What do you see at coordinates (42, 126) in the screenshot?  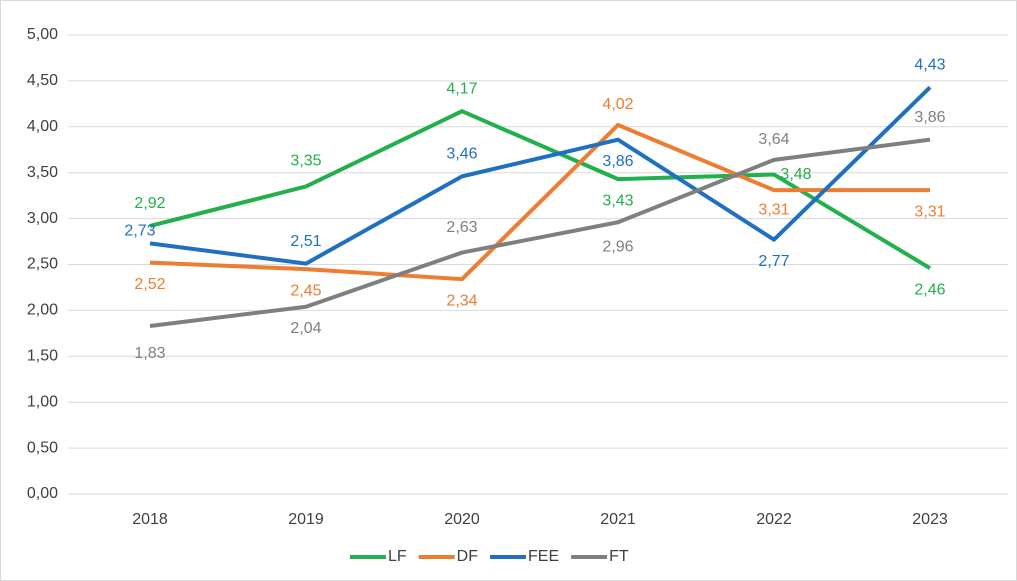 I see `y-tick-label: 4,00` at bounding box center [42, 126].